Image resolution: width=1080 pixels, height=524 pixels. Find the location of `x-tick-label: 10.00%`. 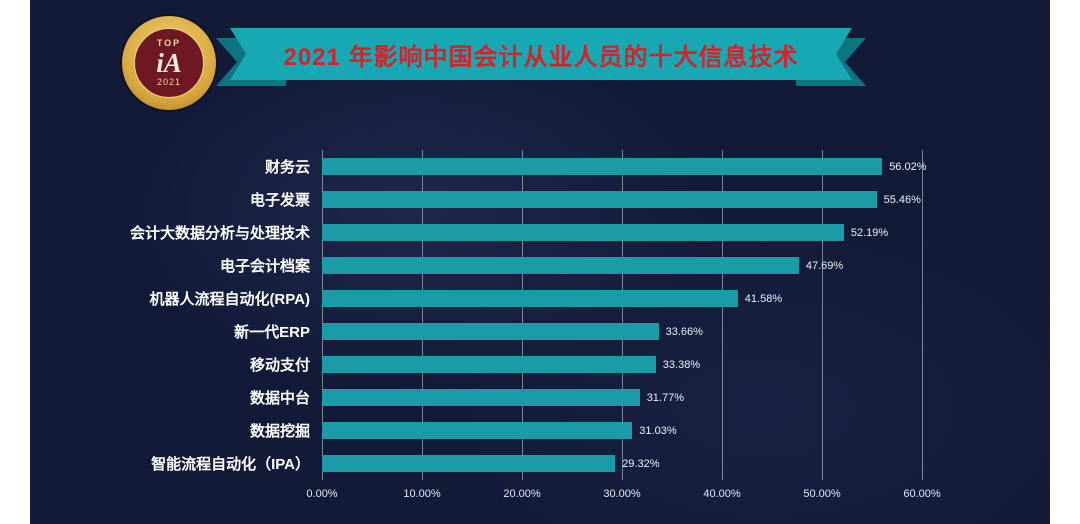

x-tick-label: 10.00% is located at coordinates (422, 494).